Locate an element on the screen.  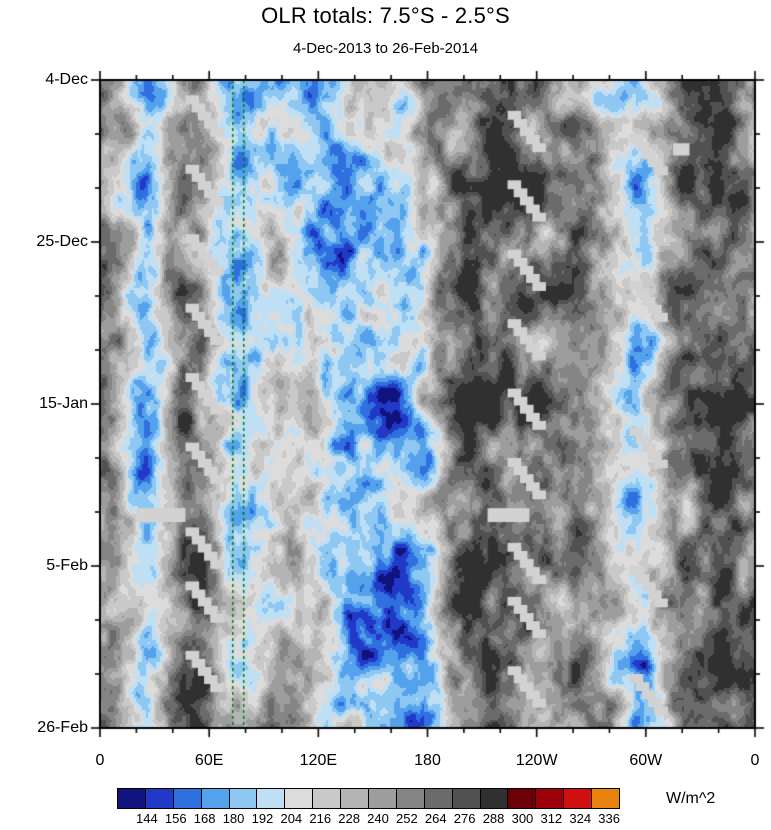
colorbar-tick-label: 264 is located at coordinates (435, 818).